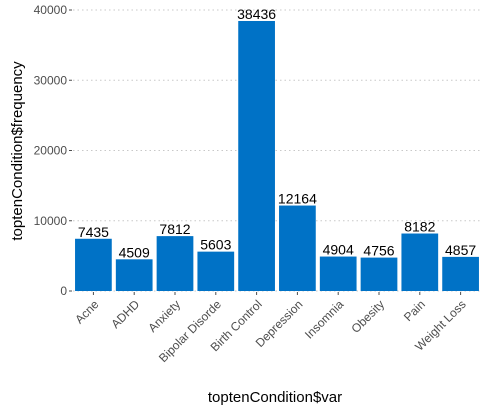 The height and width of the screenshot is (412, 491). What do you see at coordinates (460, 250) in the screenshot?
I see `data-label: 4857` at bounding box center [460, 250].